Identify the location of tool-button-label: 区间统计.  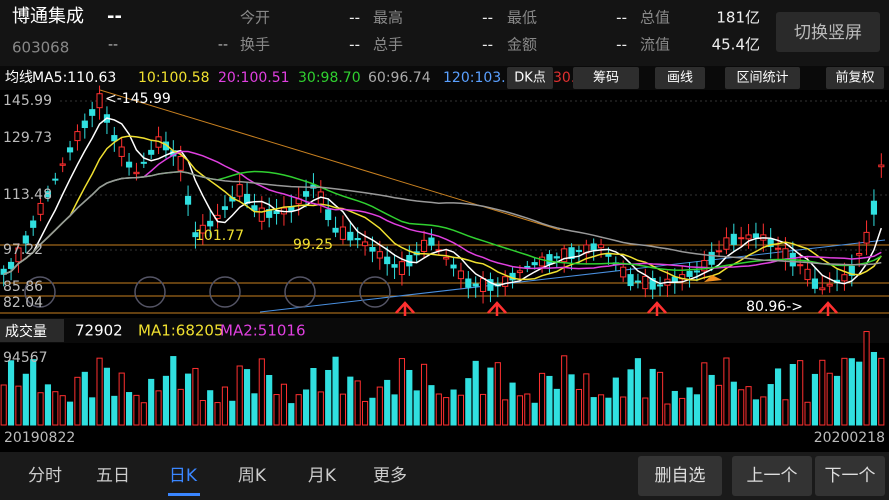
(762, 78).